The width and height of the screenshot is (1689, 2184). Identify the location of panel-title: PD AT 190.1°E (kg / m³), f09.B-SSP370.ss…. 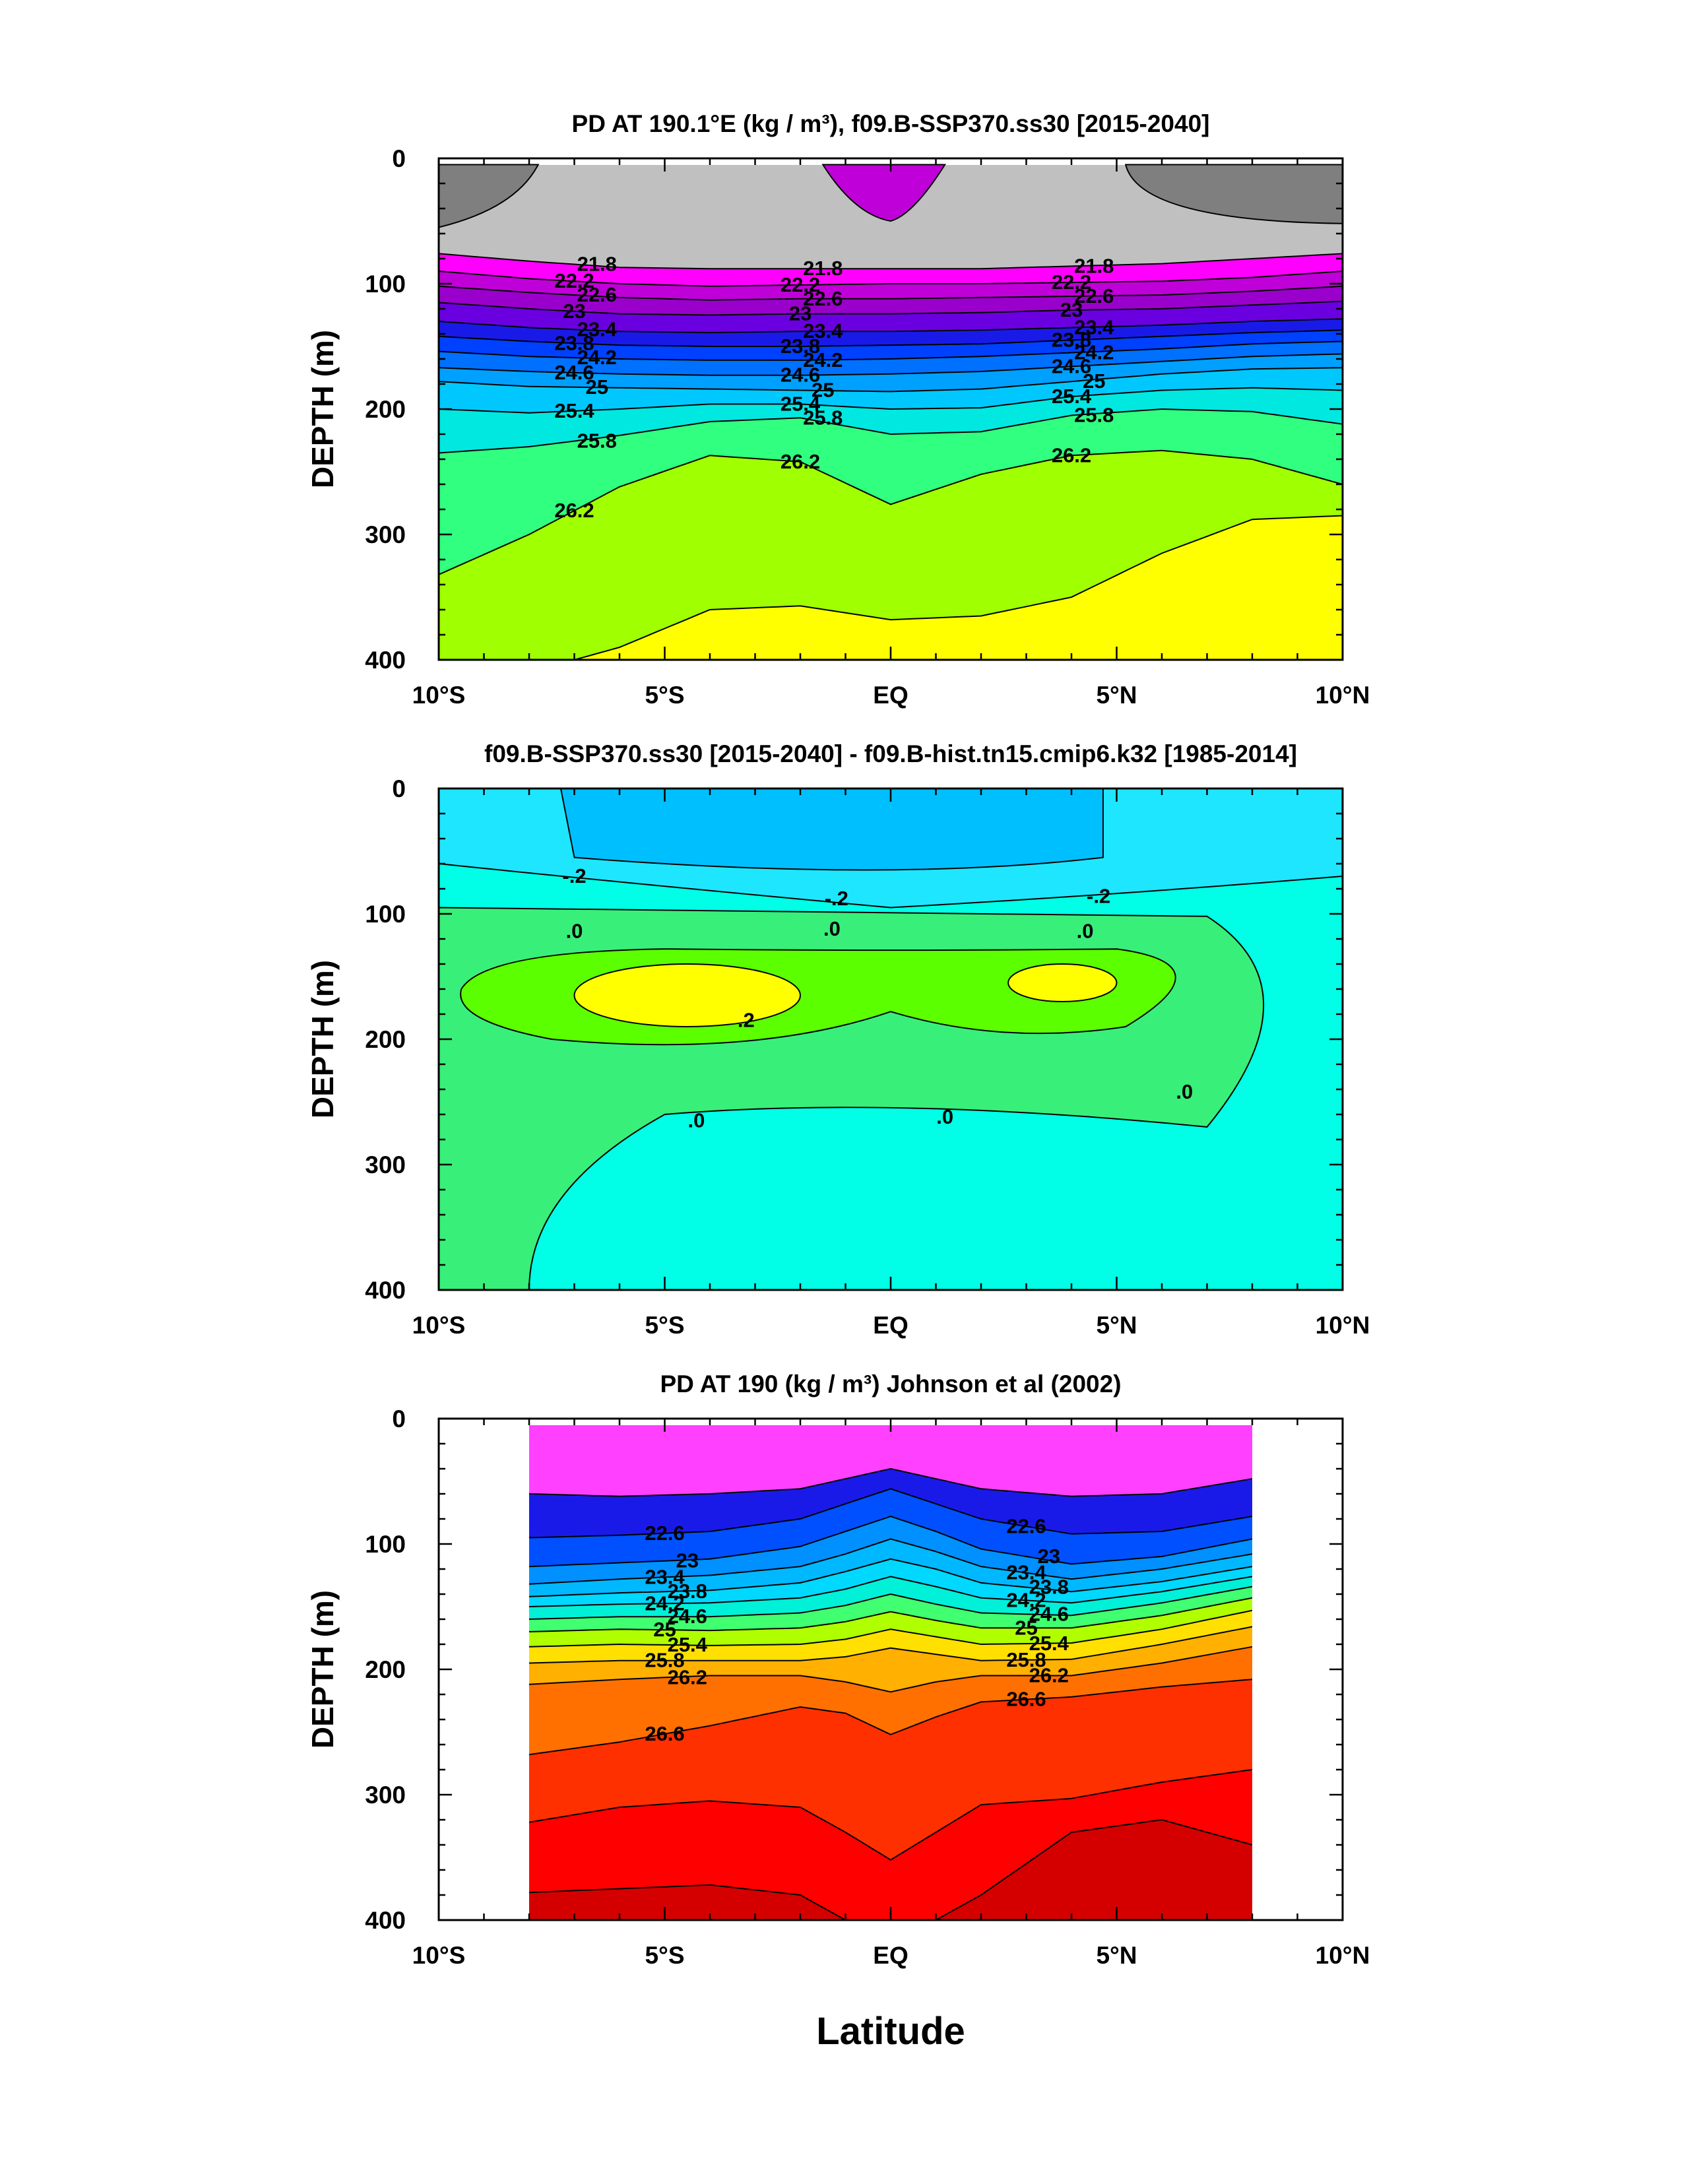
(891, 123).